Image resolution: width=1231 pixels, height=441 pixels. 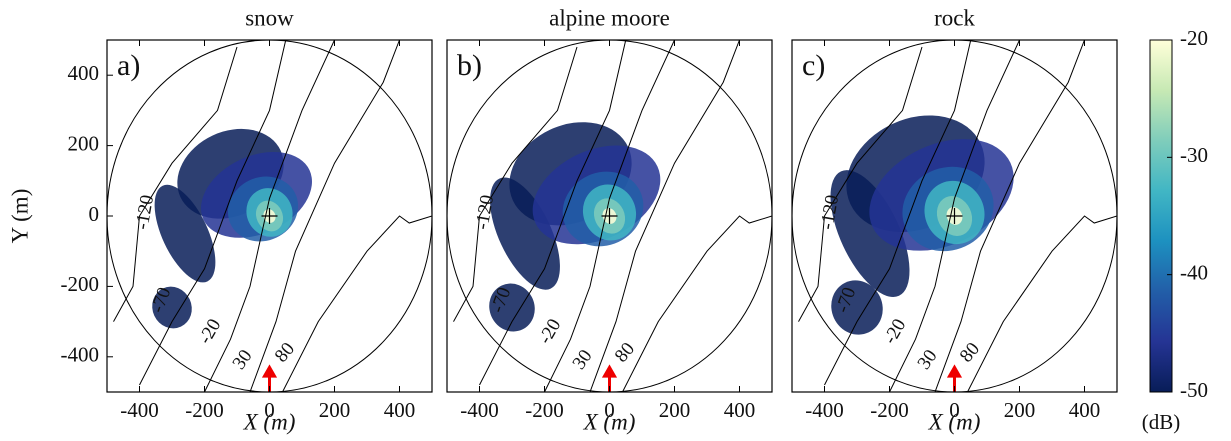 I want to click on panel-title: rock, so click(x=954, y=17).